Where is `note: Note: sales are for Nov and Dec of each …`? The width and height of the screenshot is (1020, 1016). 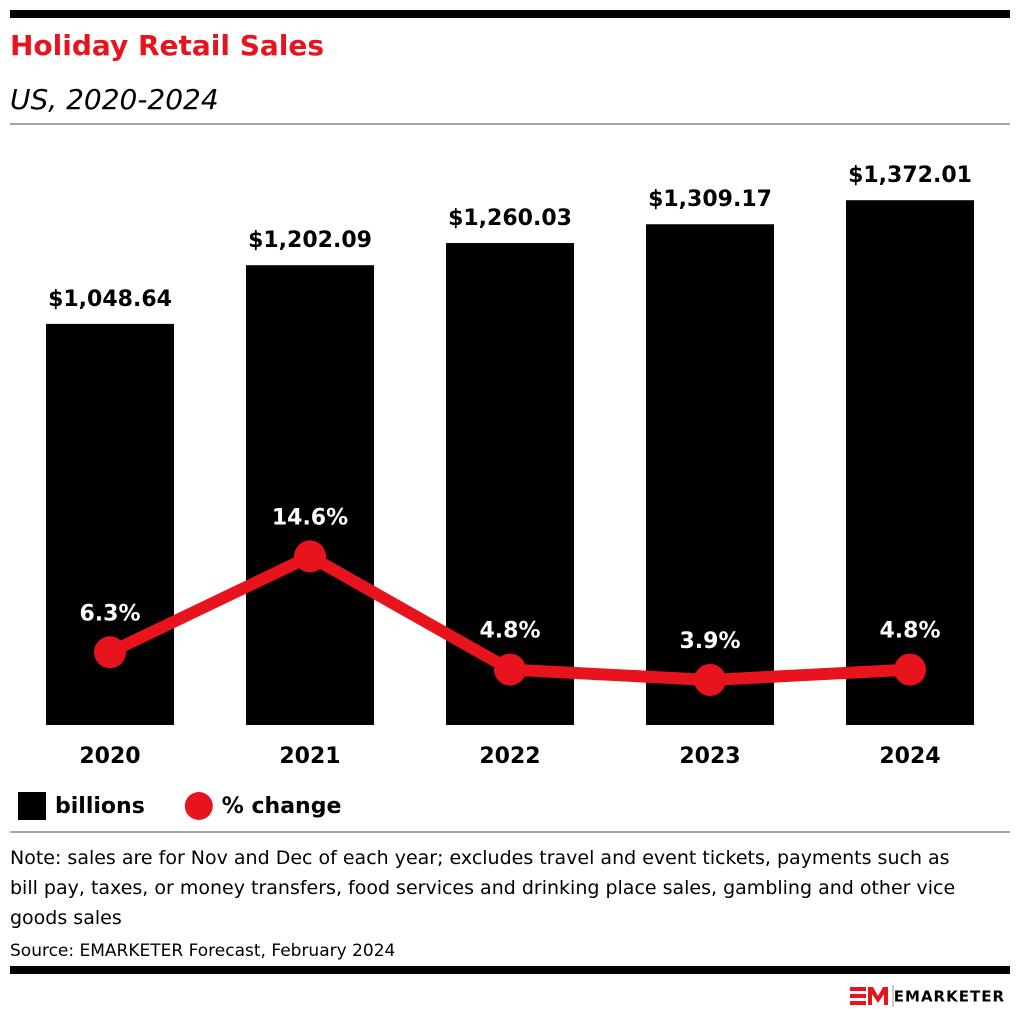 note: Note: sales are for Nov and Dec of each … is located at coordinates (483, 888).